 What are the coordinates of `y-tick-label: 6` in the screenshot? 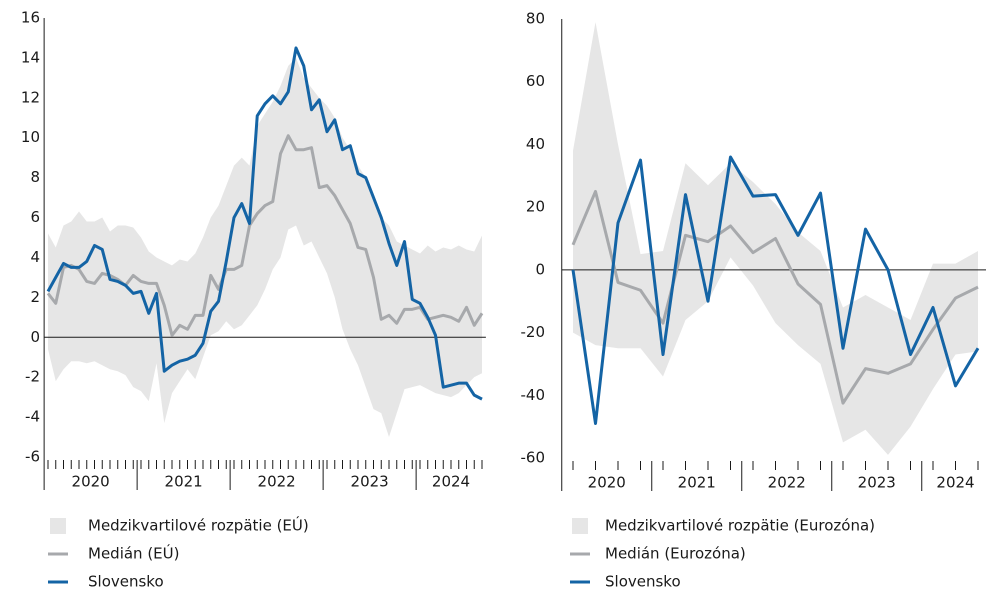 It's located at (35, 217).